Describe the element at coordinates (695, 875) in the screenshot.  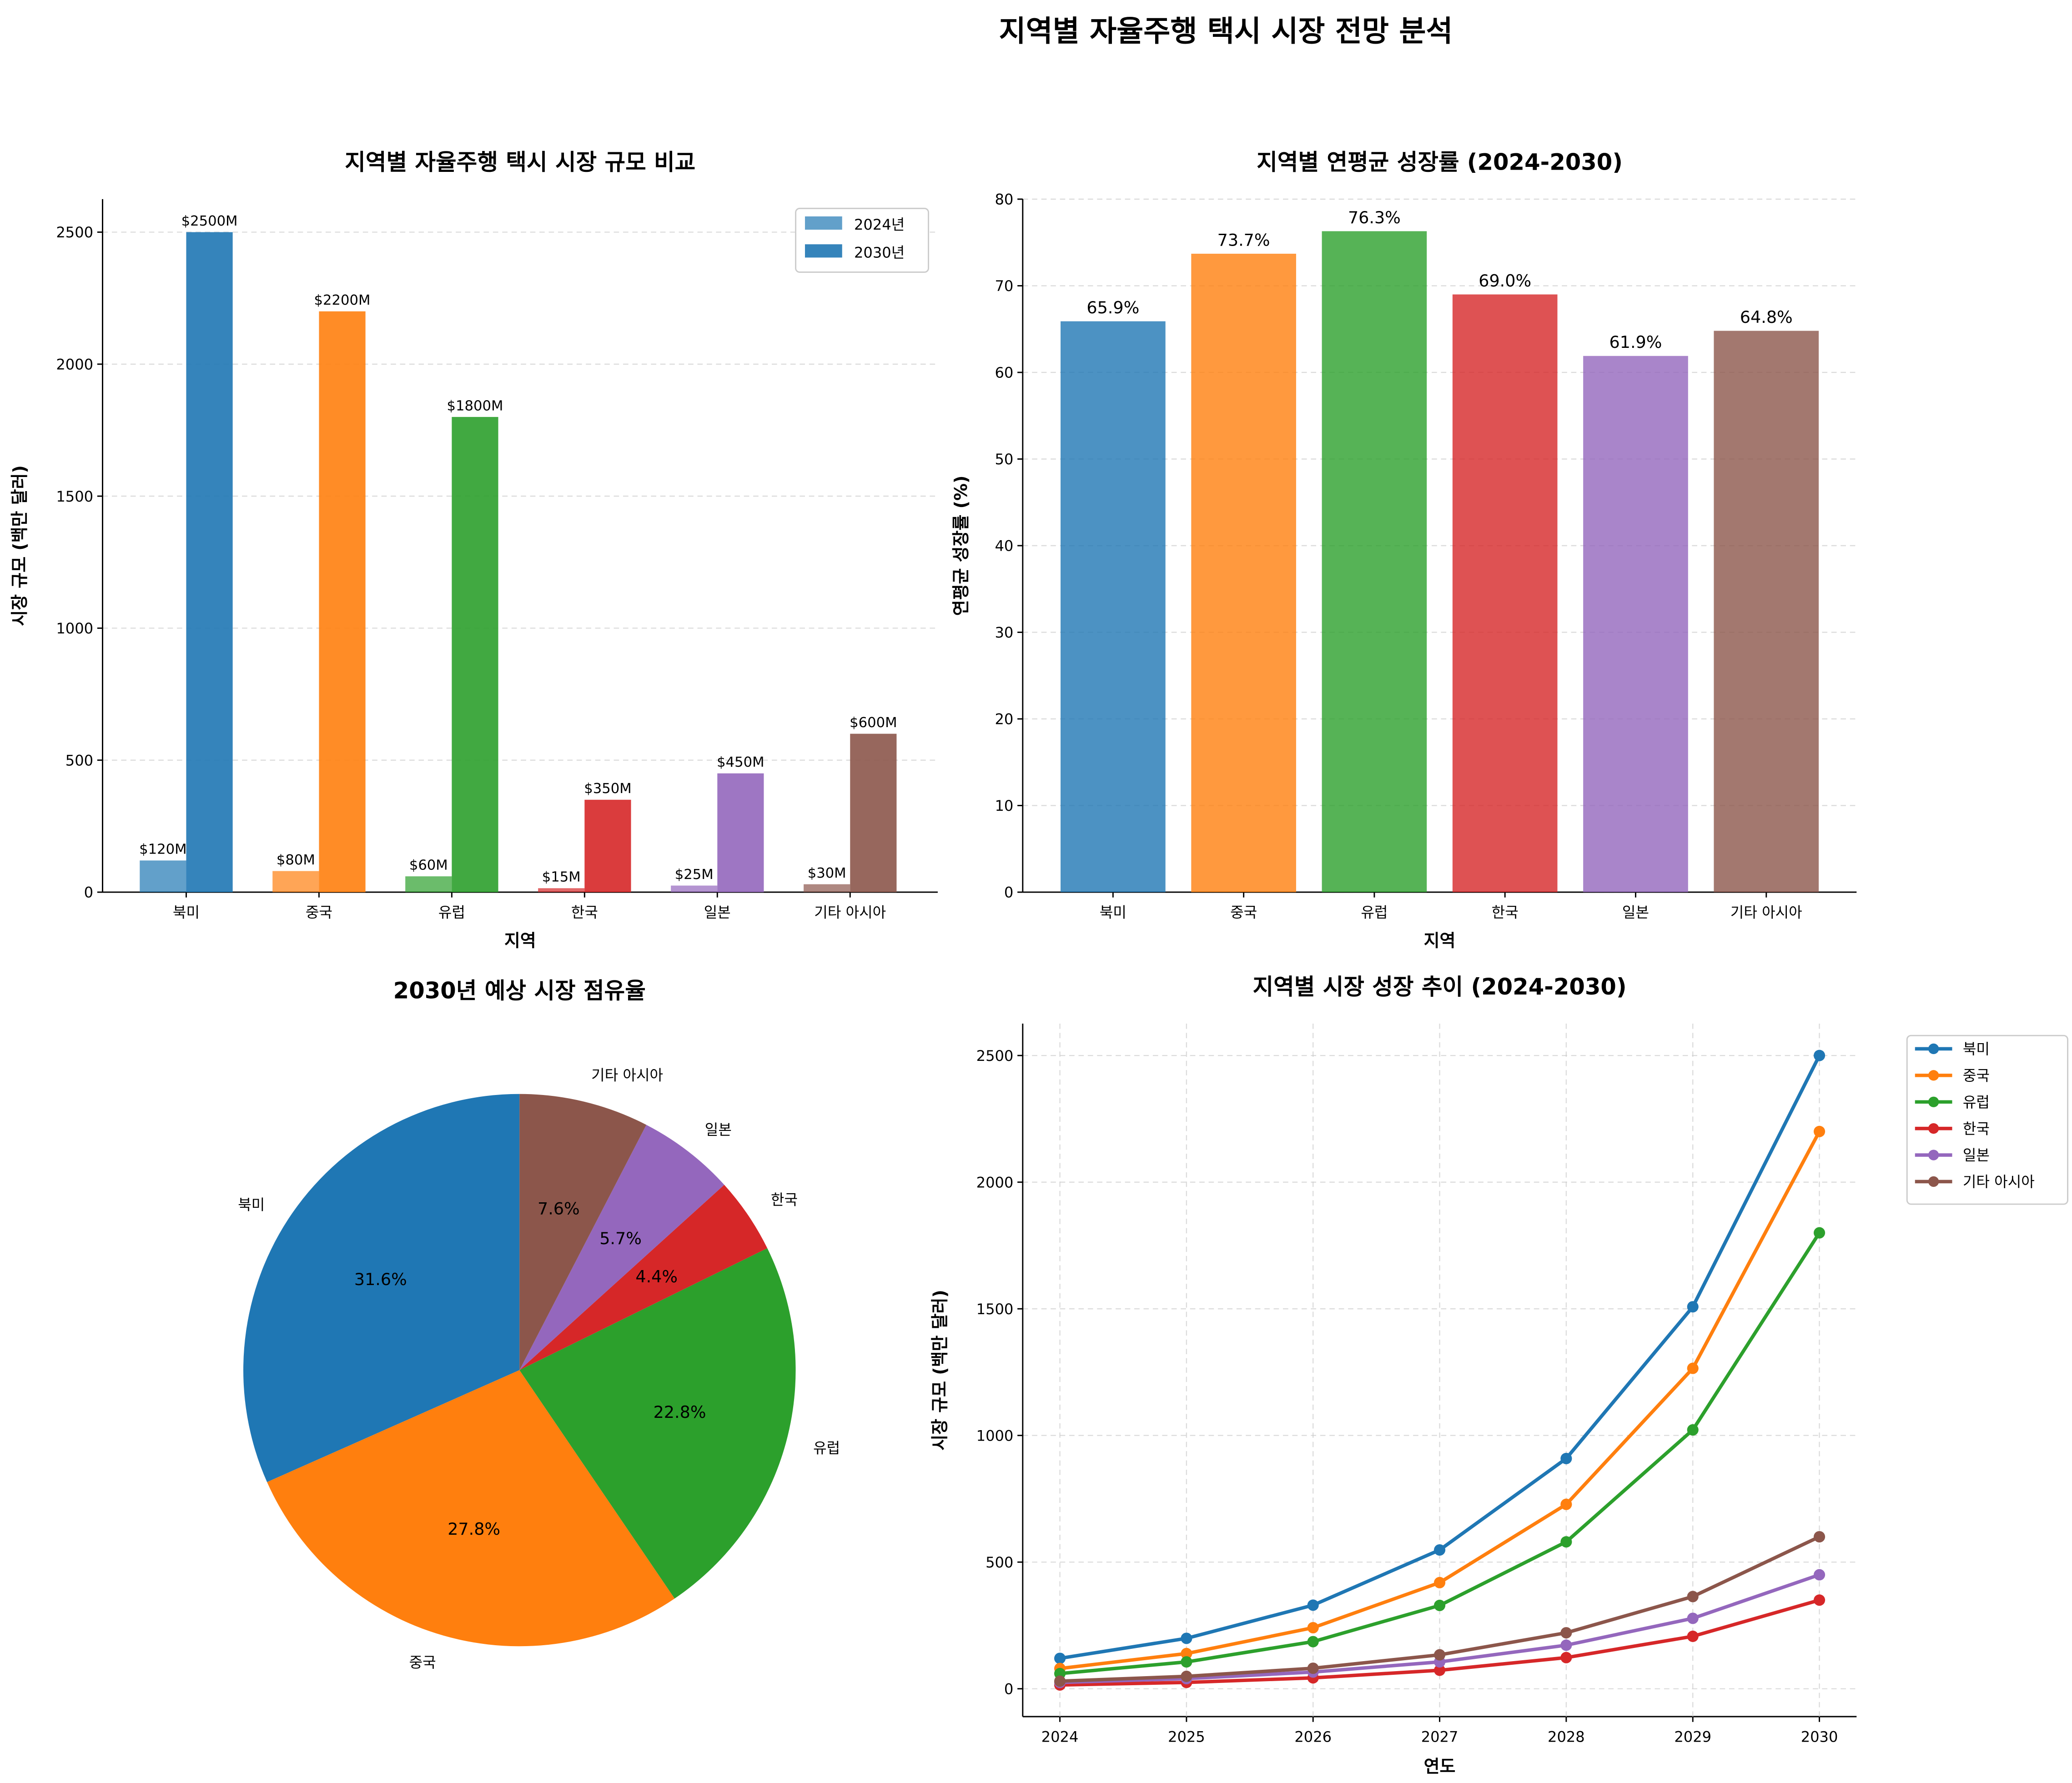
I see `data-label: $25M` at that location.